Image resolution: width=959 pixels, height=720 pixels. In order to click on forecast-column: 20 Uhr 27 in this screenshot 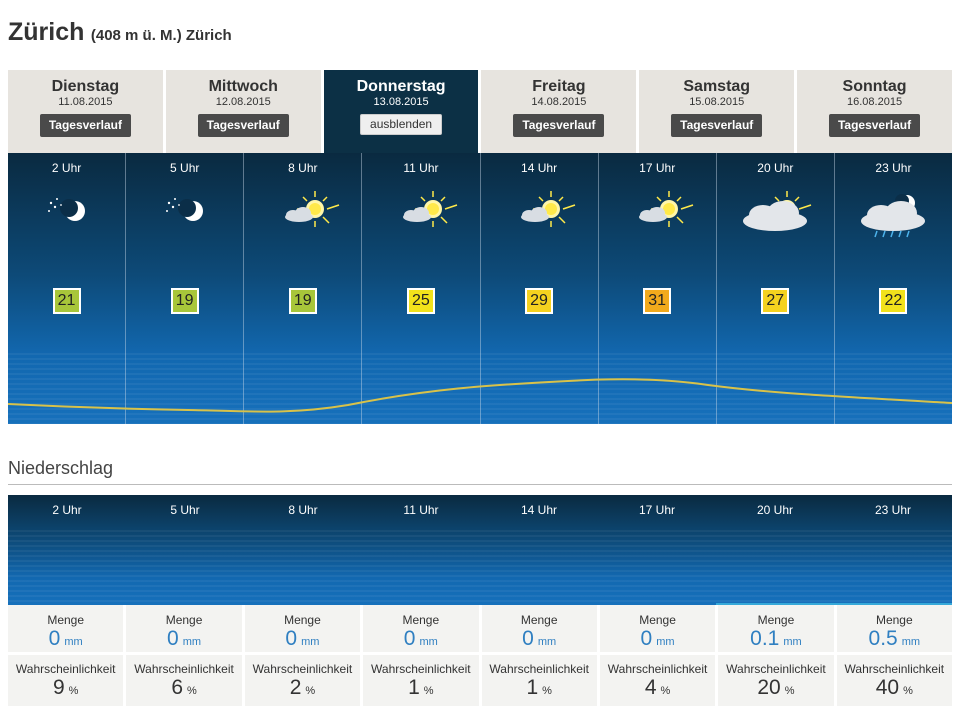, I will do `click(774, 288)`.